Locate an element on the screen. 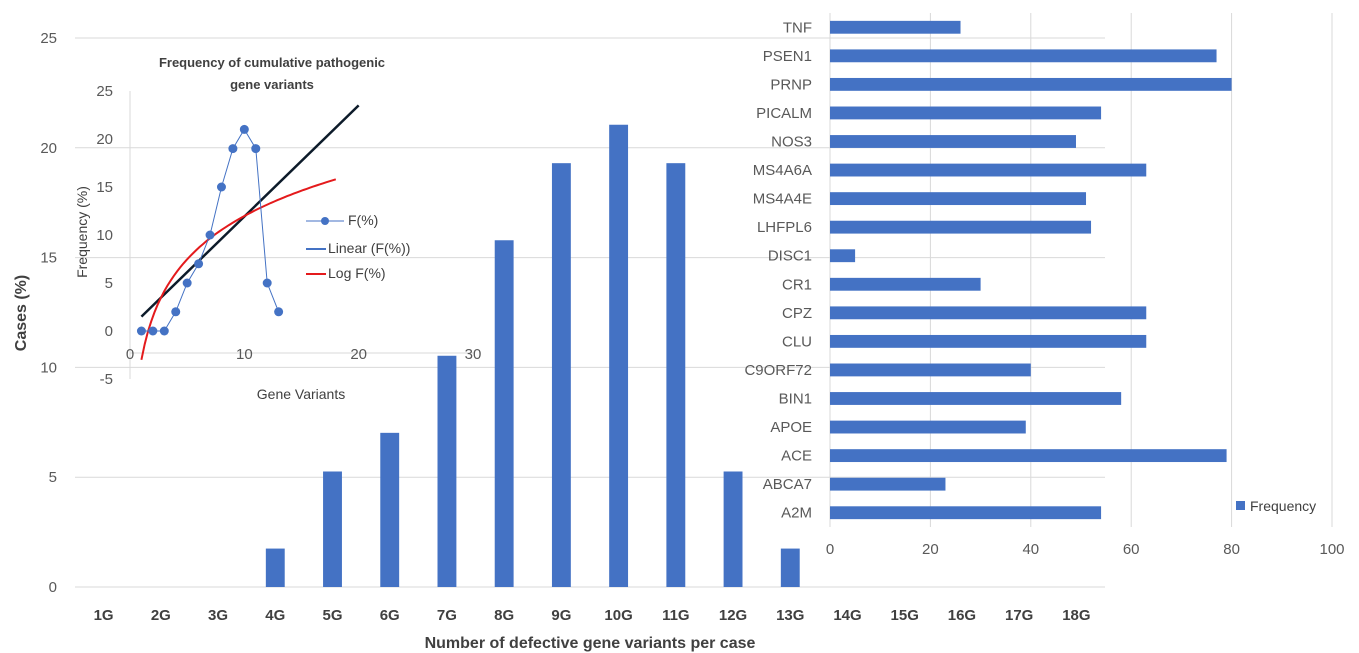 Image resolution: width=1359 pixels, height=653 pixels. main-x-tick-label: 12G is located at coordinates (733, 615).